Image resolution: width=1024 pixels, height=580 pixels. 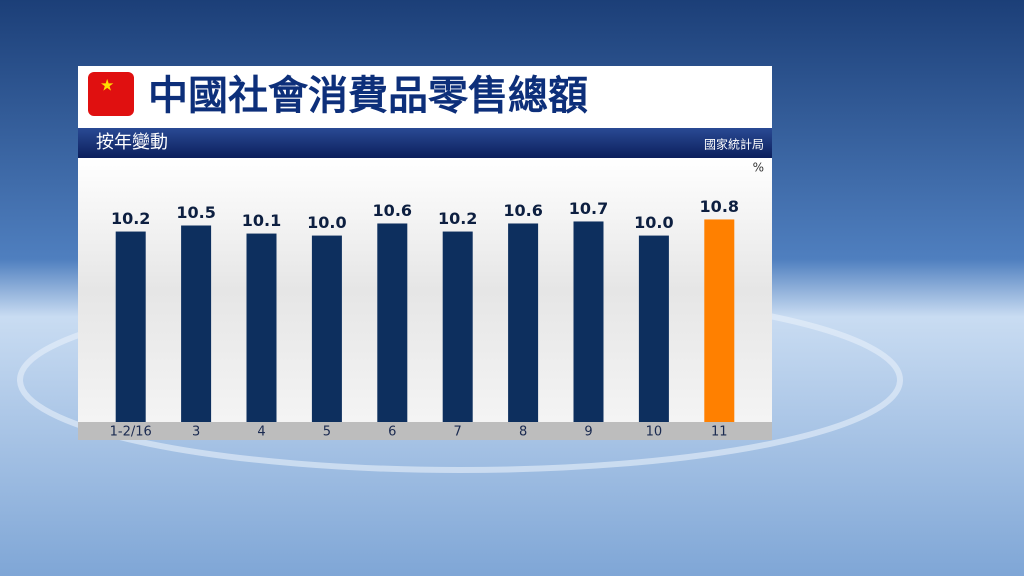 I want to click on value-label: 10.8, so click(x=719, y=206).